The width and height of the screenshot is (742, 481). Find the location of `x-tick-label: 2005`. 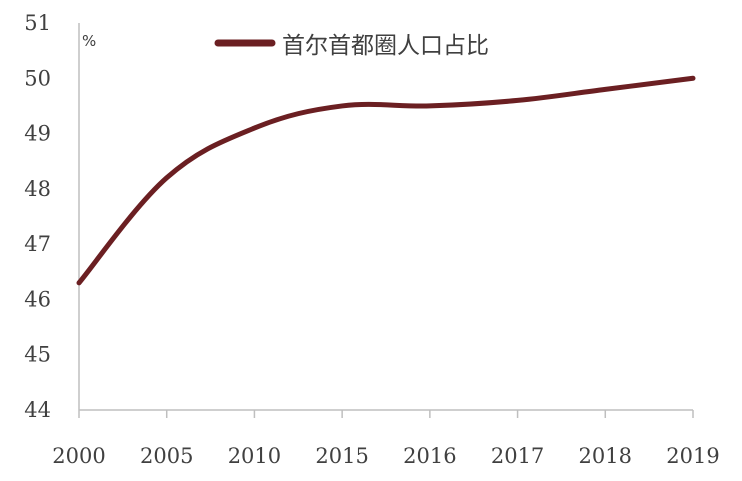

x-tick-label: 2005 is located at coordinates (166, 456).